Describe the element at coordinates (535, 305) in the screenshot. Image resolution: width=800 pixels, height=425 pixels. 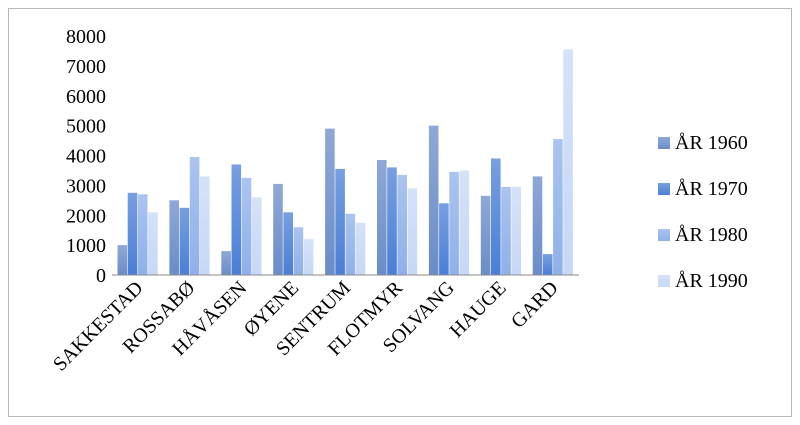
I see `category-label: GARD` at that location.